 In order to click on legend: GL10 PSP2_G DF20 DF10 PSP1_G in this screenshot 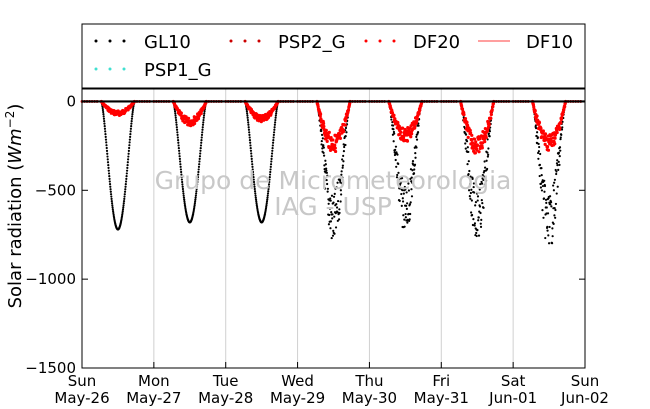, I will do `click(333, 56)`.